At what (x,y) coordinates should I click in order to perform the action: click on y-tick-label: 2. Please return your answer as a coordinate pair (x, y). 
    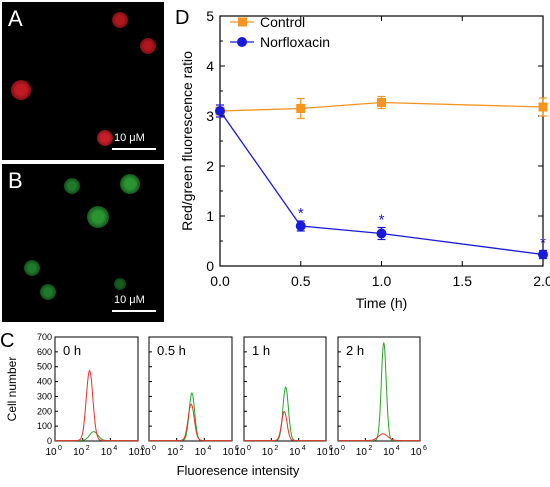
    Looking at the image, I should click on (210, 166).